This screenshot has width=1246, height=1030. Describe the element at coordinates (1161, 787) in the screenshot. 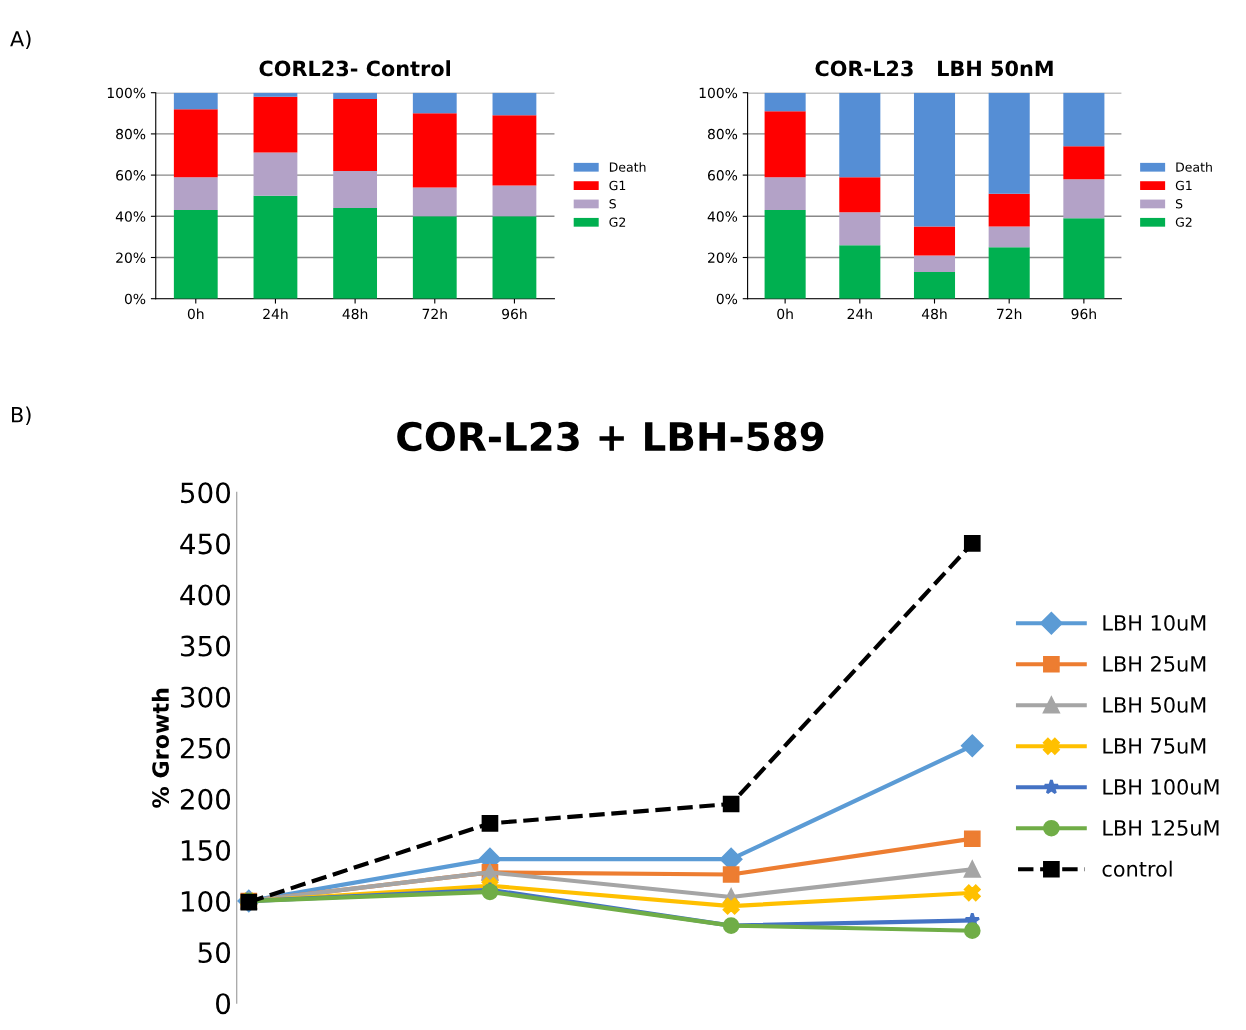

I see `legend-label: LBH 100uM` at that location.